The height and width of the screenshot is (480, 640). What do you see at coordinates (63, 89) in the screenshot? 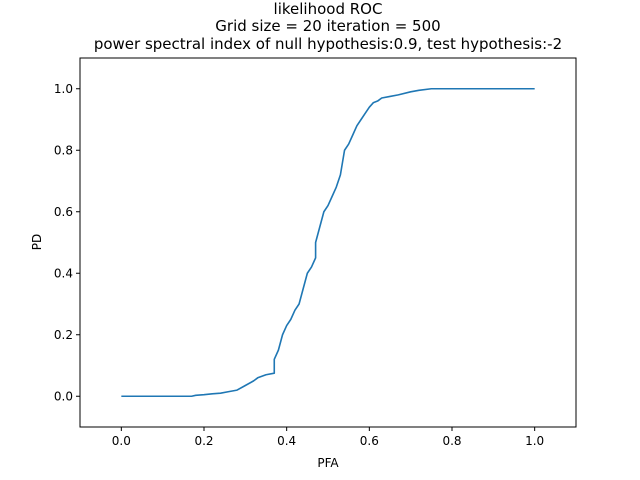
I see `y-tick-label: 1.0` at bounding box center [63, 89].